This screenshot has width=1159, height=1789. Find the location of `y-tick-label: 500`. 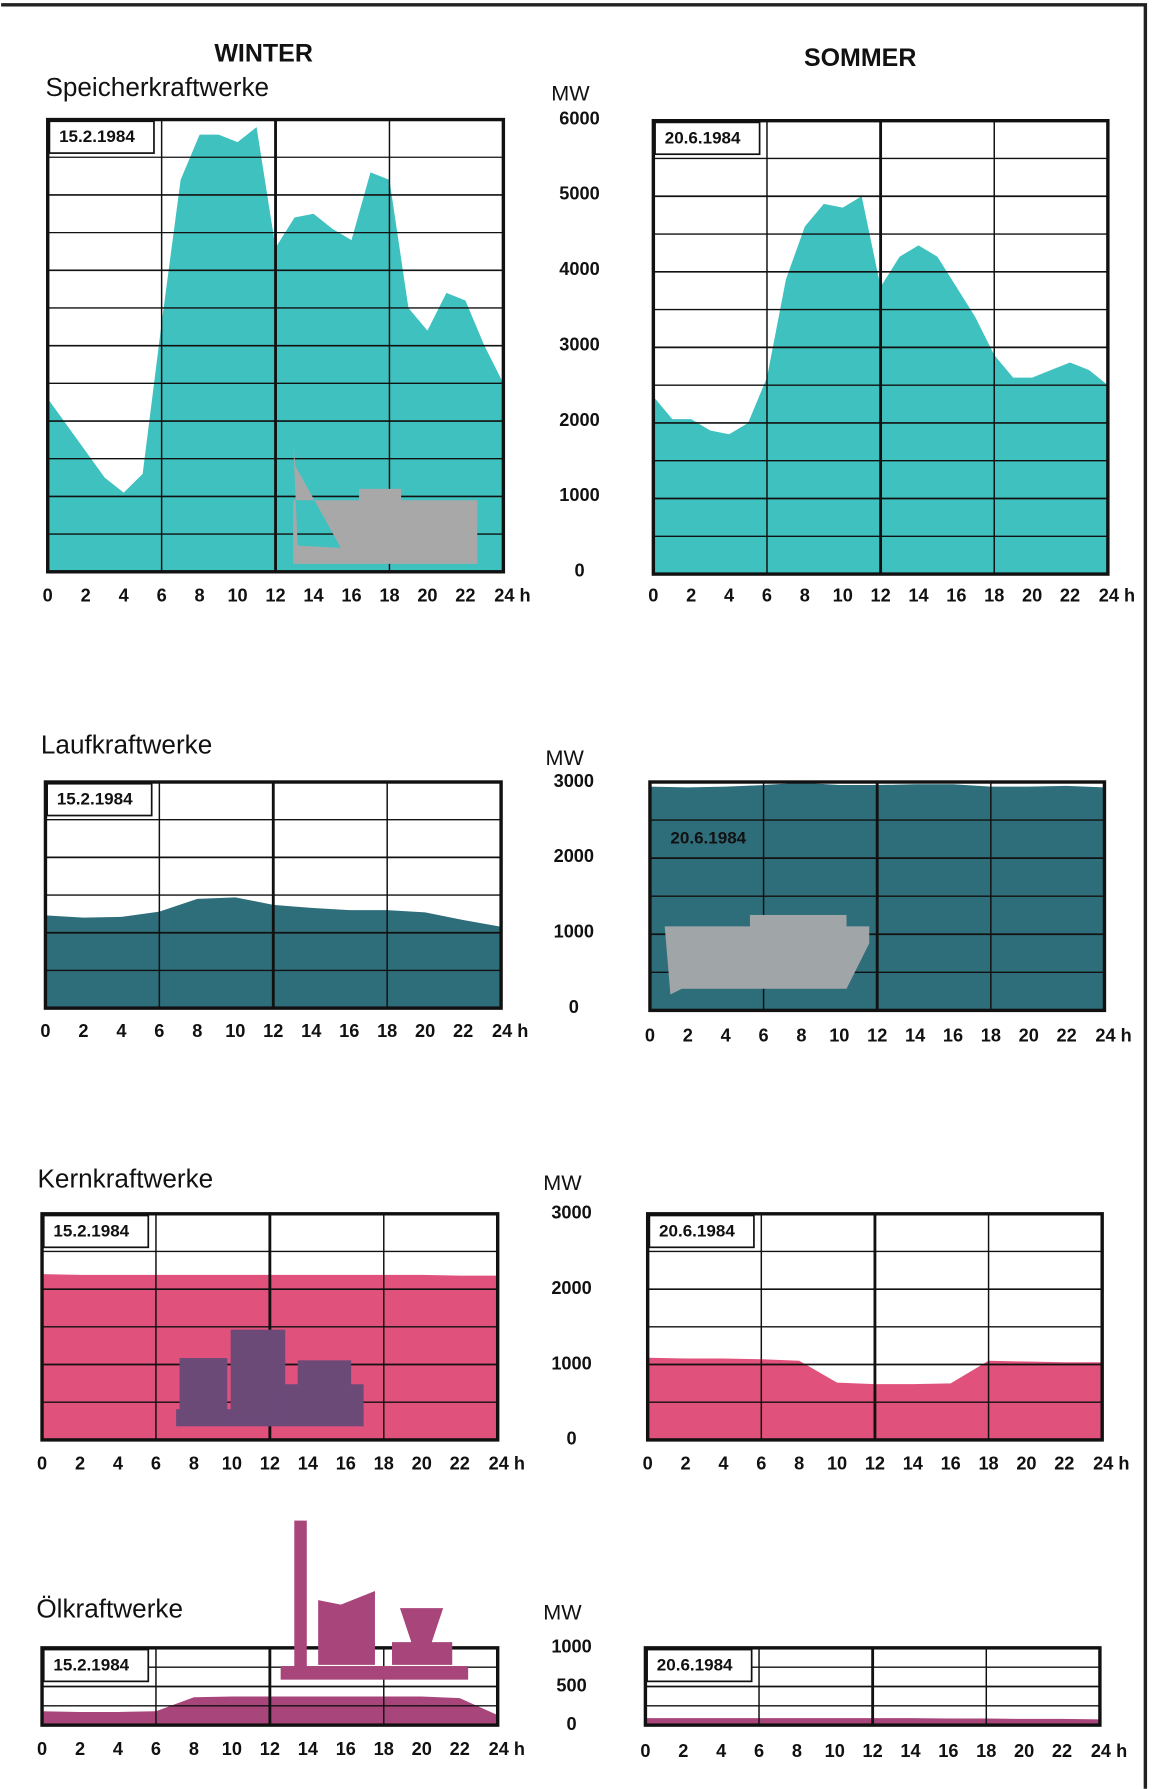

y-tick-label: 500 is located at coordinates (571, 1685).